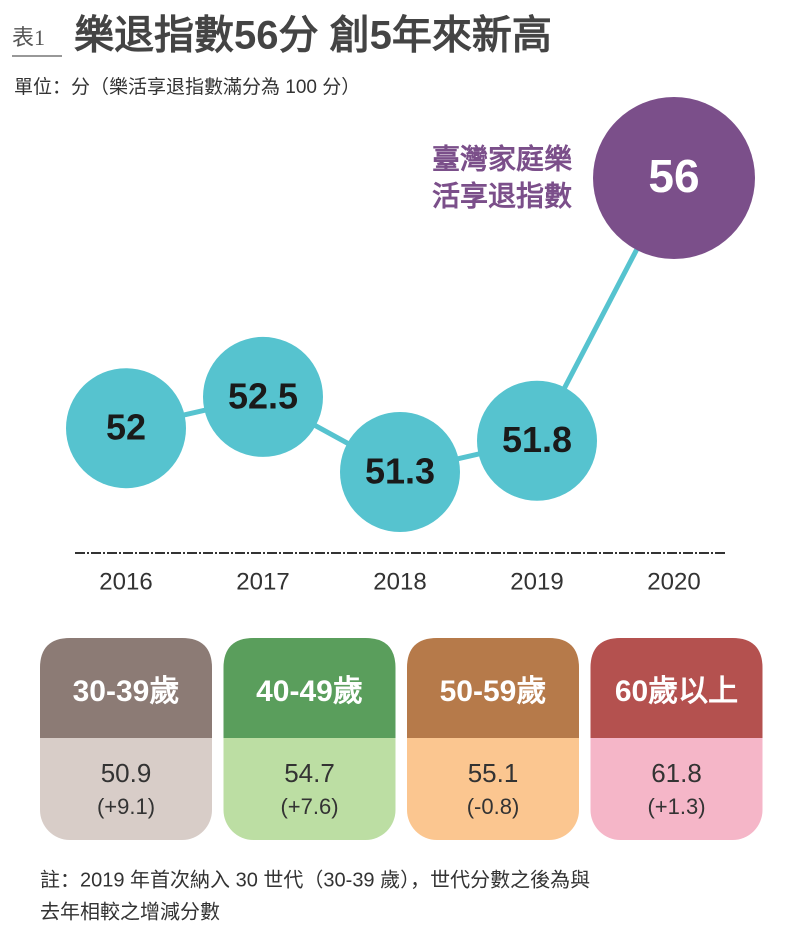 Image resolution: width=792 pixels, height=930 pixels. Describe the element at coordinates (676, 806) in the screenshot. I see `card-change: (+1.3)` at that location.